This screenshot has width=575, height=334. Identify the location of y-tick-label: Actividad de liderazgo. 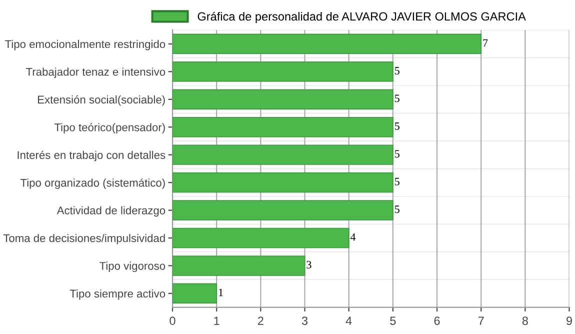
(111, 211).